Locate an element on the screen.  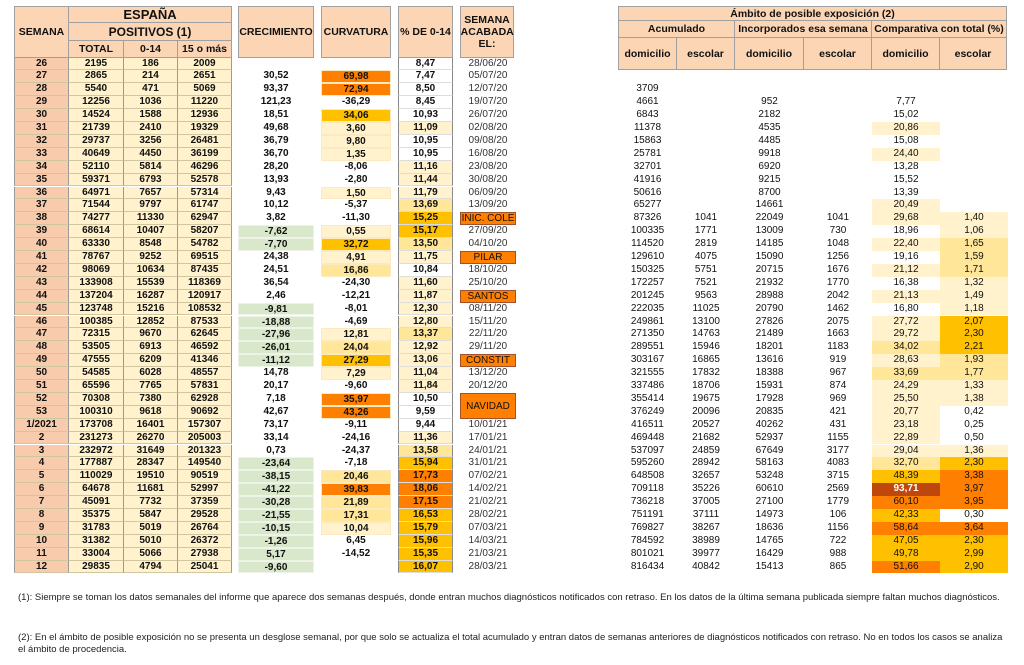
cell-inc-domicilio: 40262 is located at coordinates (769, 424).